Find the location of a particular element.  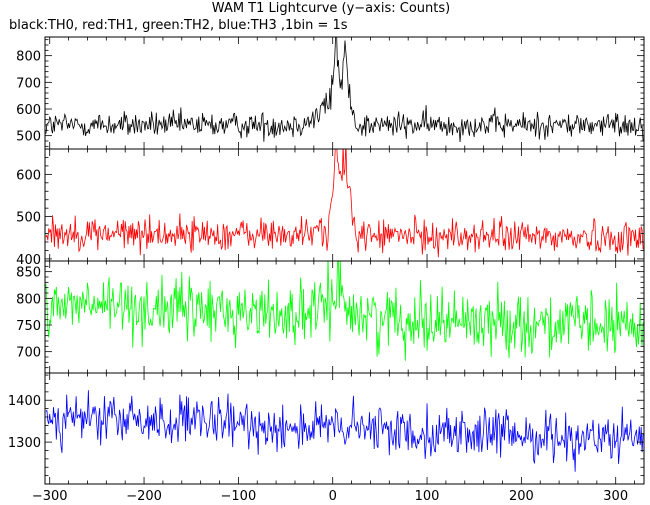

x-tick-label: 0 is located at coordinates (333, 496).